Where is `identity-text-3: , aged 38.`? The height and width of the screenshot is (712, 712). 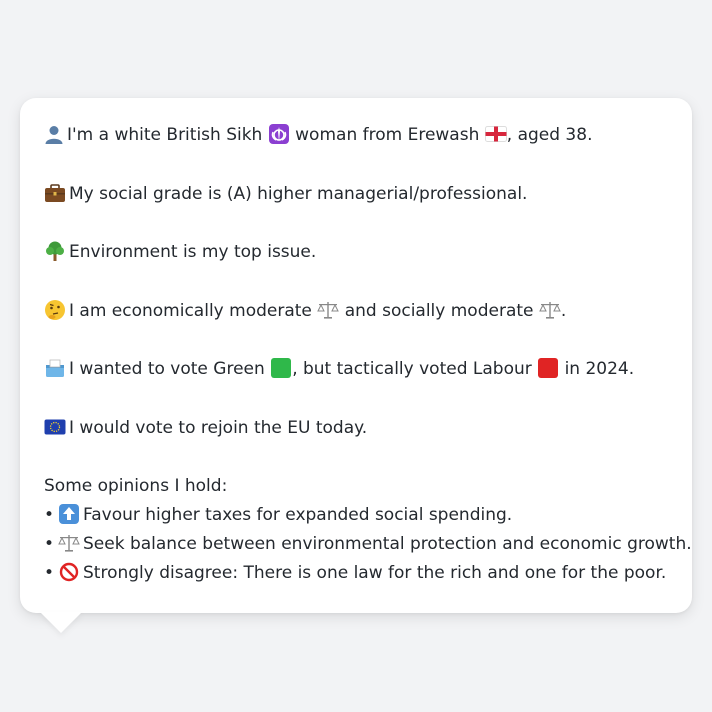
identity-text-3: , aged 38. is located at coordinates (549, 135).